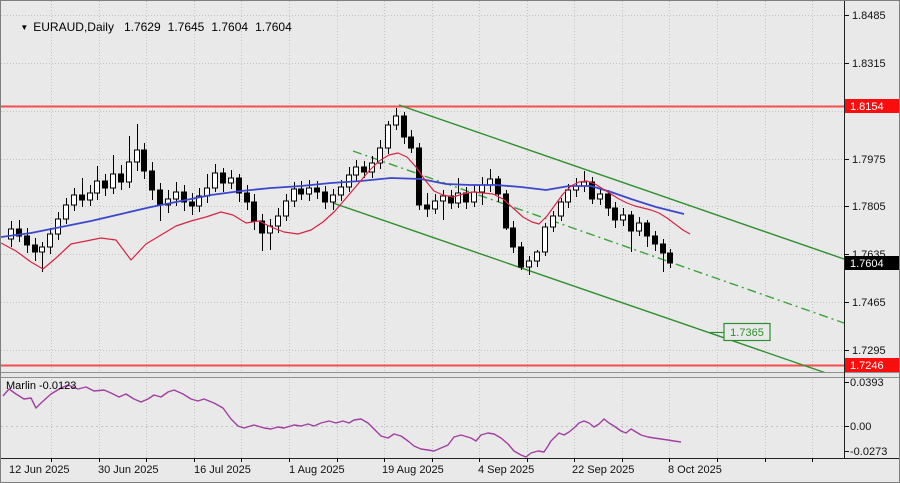 The width and height of the screenshot is (900, 483). I want to click on svg-text: 1.7246, so click(867, 366).